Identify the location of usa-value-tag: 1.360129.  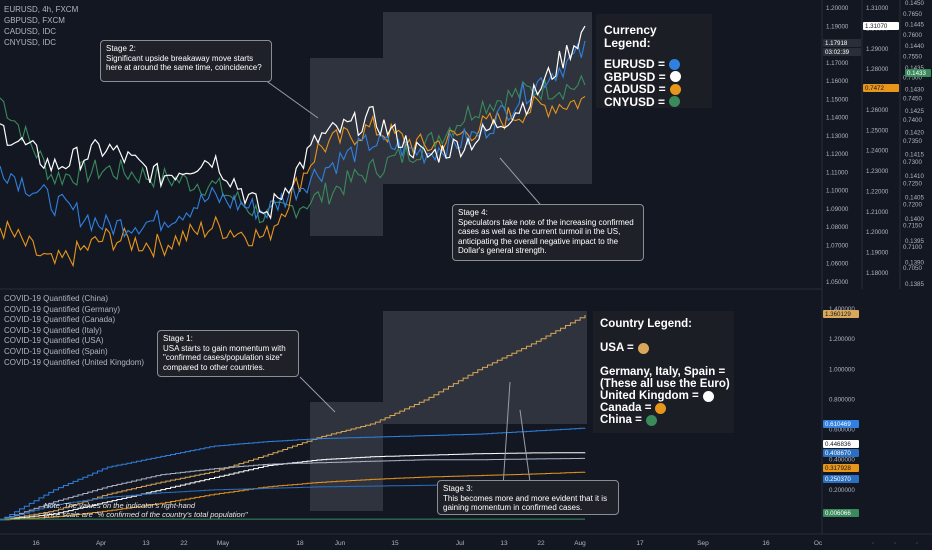
(838, 314).